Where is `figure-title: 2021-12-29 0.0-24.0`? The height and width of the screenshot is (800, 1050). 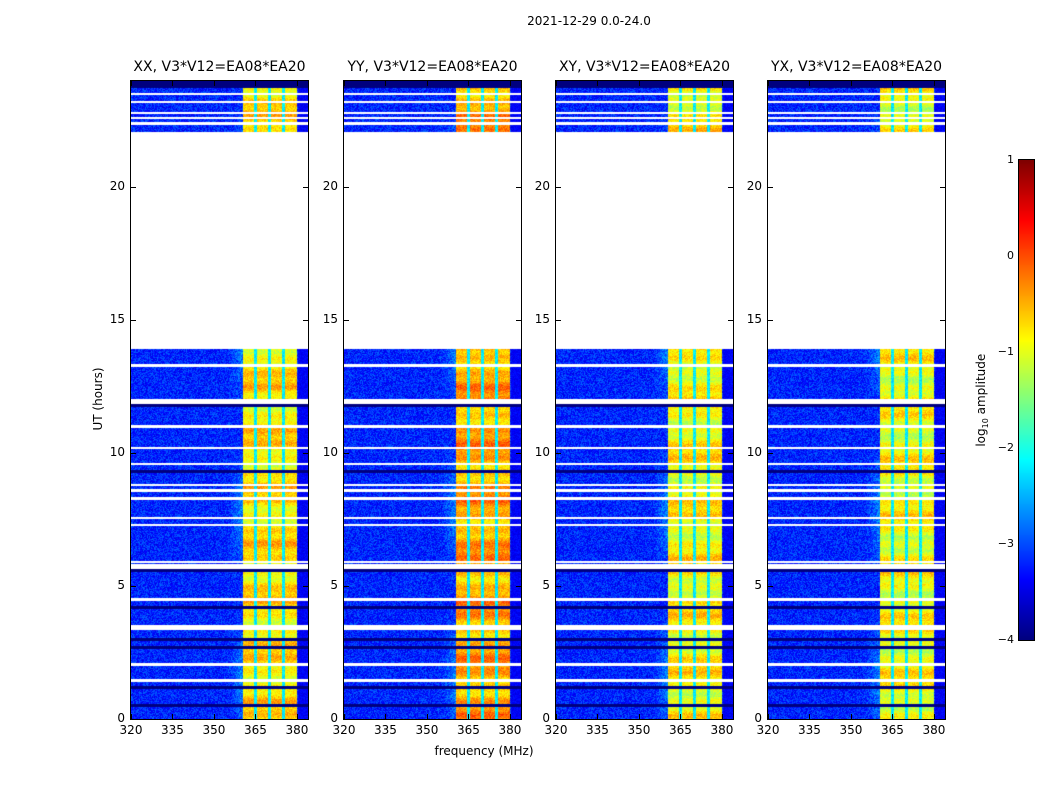
figure-title: 2021-12-29 0.0-24.0 is located at coordinates (589, 21).